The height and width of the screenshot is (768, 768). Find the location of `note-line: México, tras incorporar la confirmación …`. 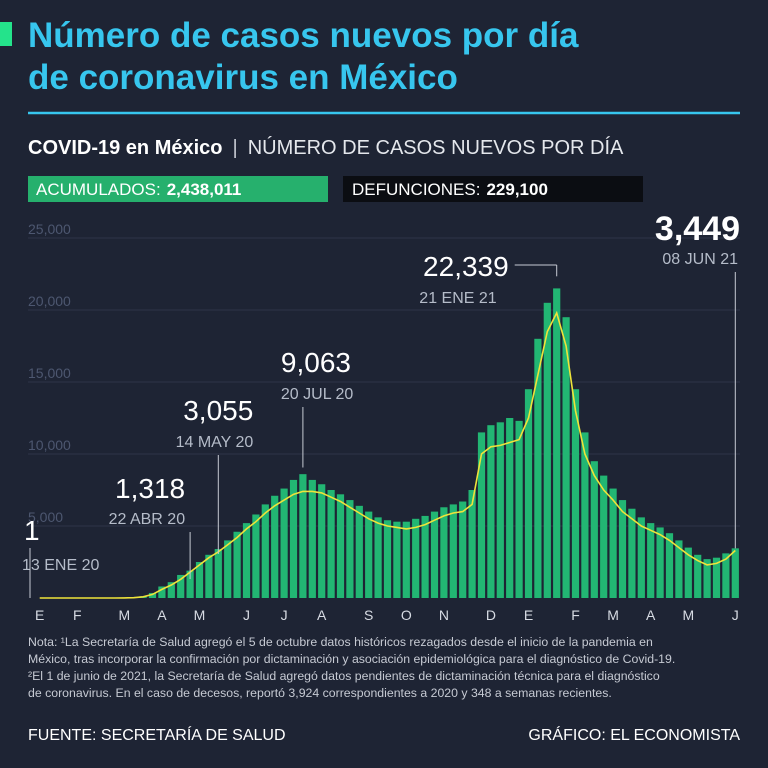

note-line: México, tras incorporar la confirmación … is located at coordinates (351, 659).